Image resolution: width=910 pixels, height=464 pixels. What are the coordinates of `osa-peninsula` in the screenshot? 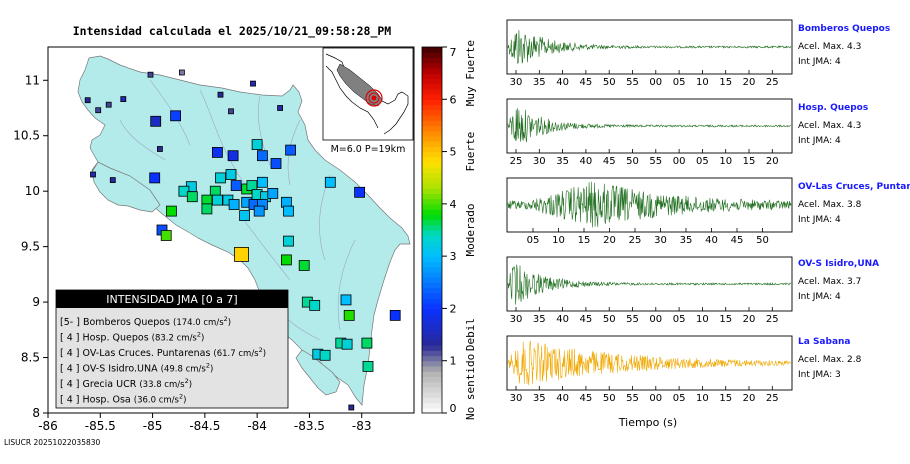 It's located at (318, 372).